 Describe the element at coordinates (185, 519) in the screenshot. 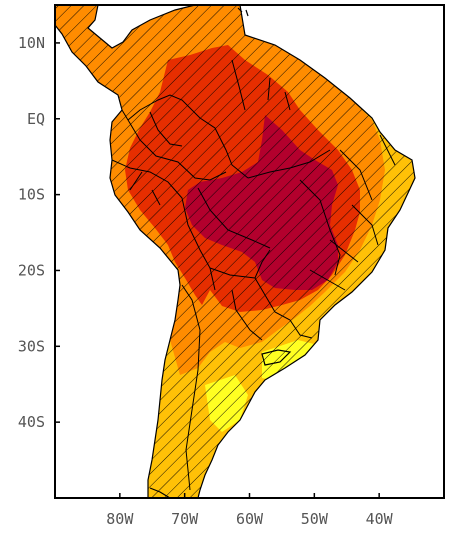

I see `lon-tick-label: 70W` at that location.